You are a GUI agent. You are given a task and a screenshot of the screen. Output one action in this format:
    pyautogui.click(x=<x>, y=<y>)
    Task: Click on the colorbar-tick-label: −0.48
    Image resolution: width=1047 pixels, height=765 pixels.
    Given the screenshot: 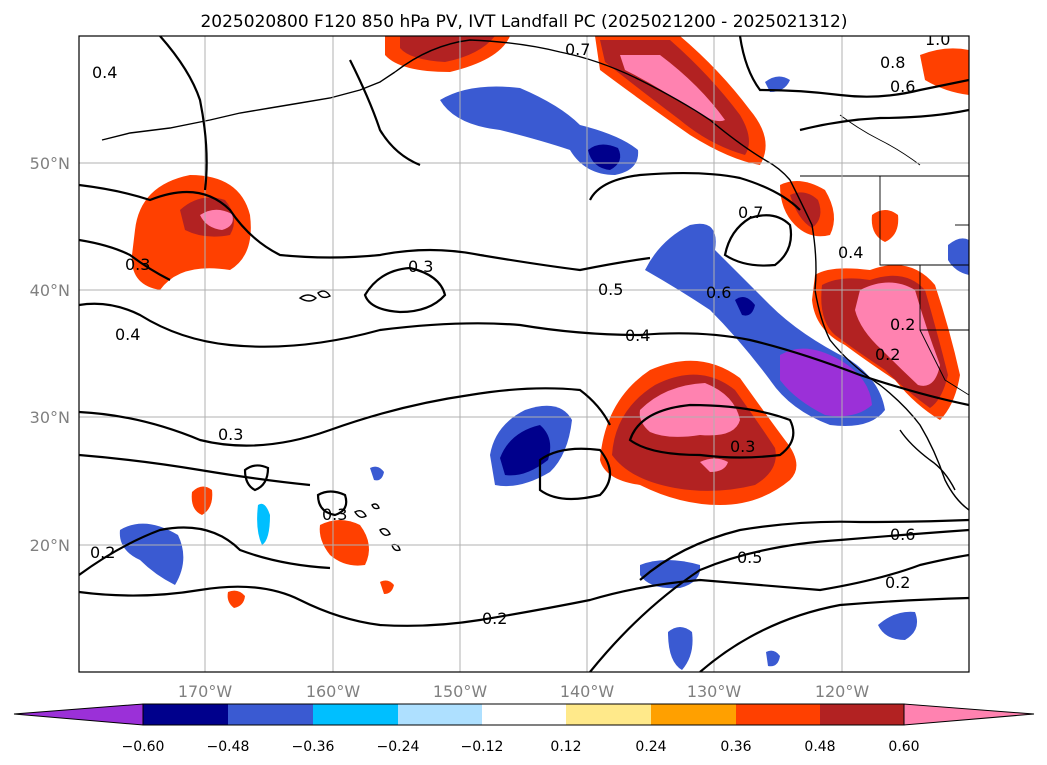 What is the action you would take?
    pyautogui.click(x=228, y=747)
    